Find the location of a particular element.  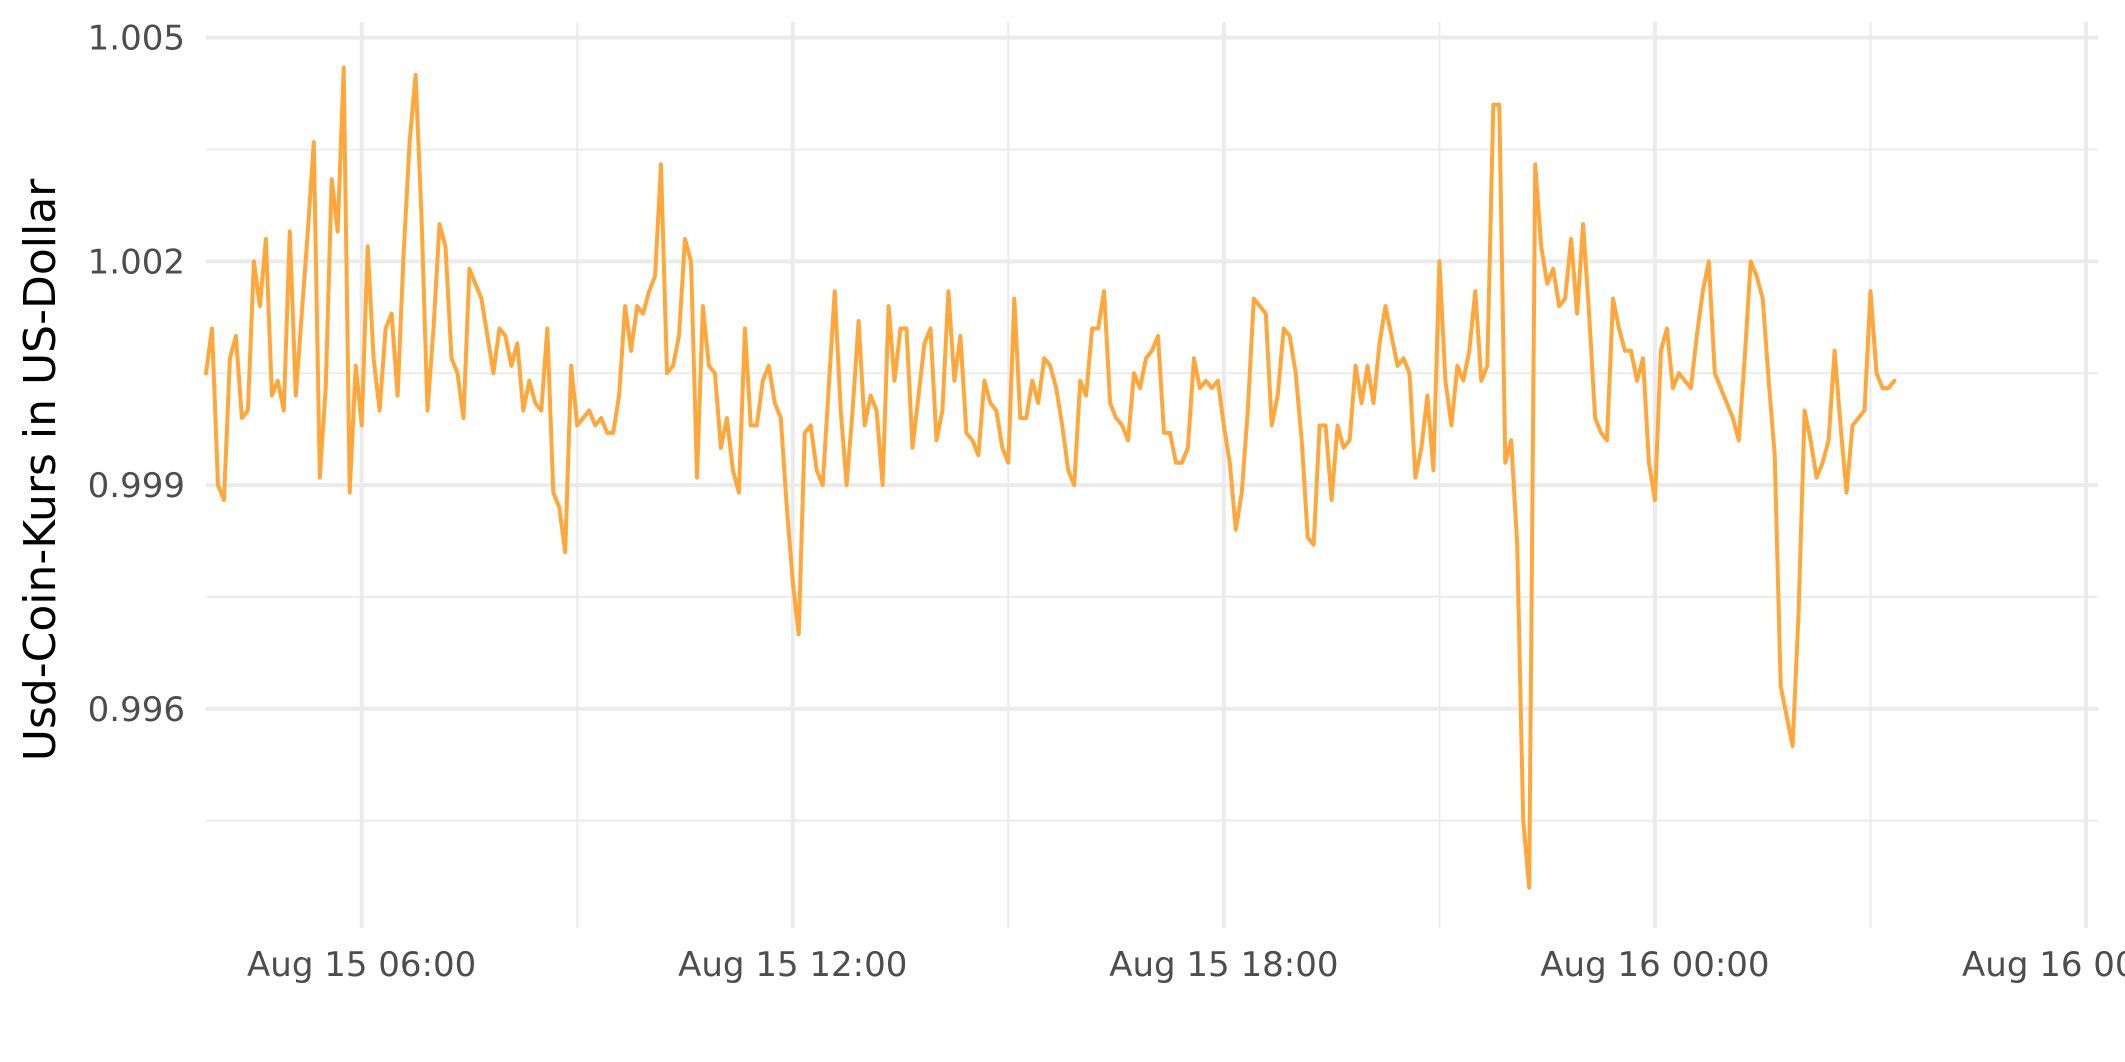

y-axis-title: Usd-Coin-Kurs in US-Dollar is located at coordinates (40, 469).